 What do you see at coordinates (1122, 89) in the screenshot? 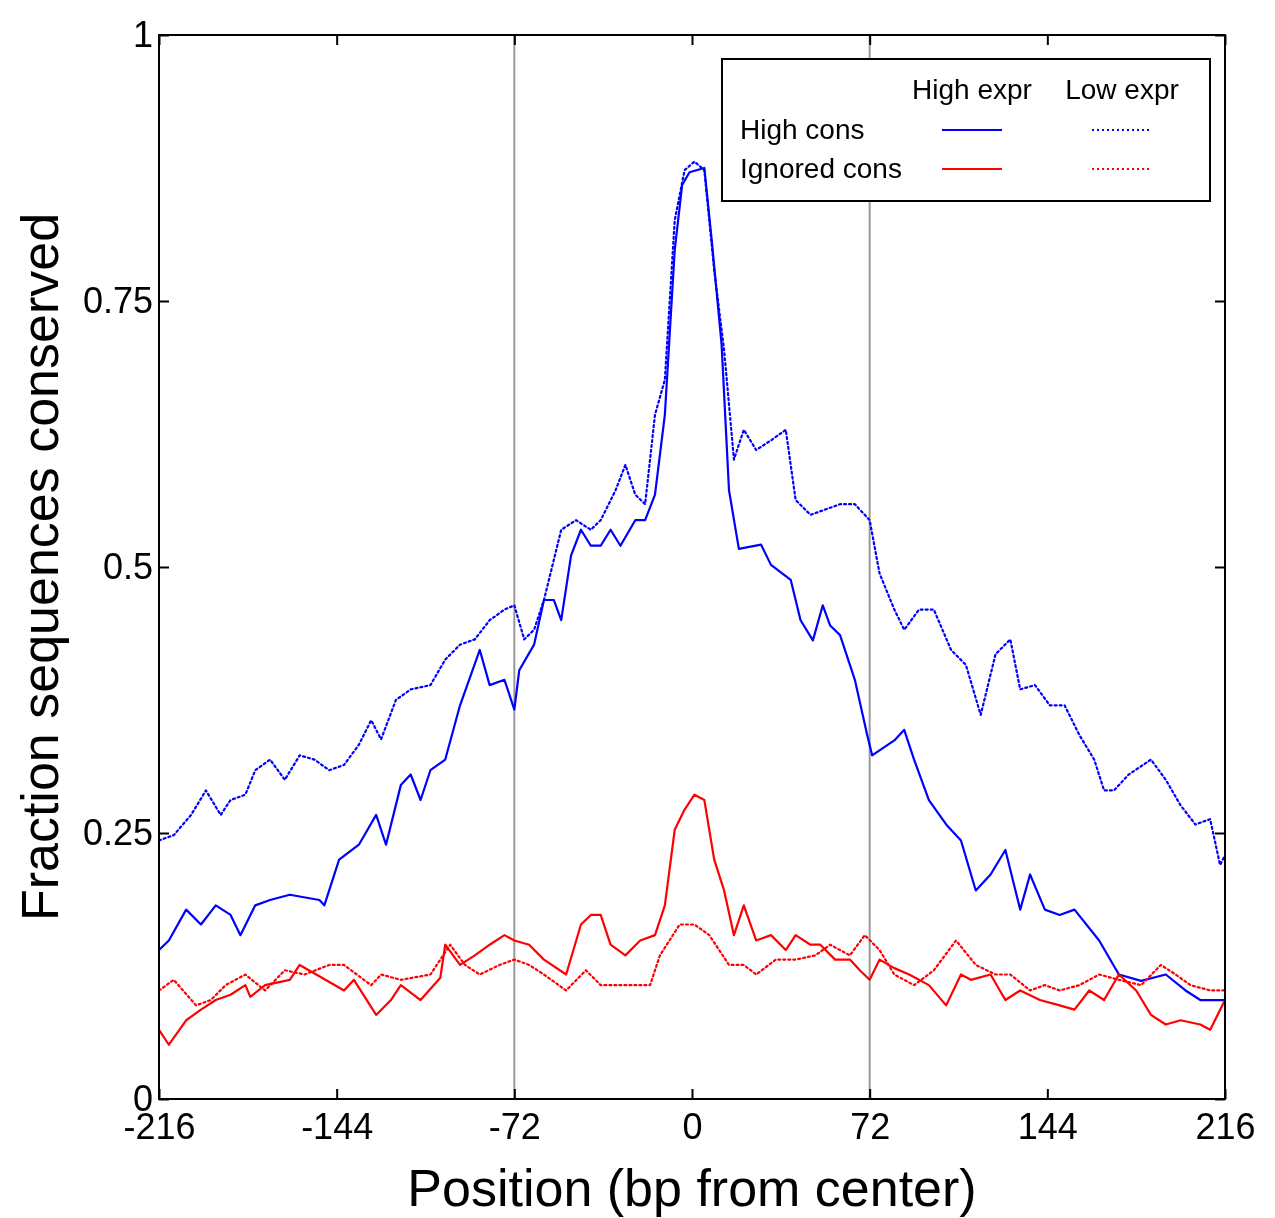
I see `annotation: Low expr` at bounding box center [1122, 89].